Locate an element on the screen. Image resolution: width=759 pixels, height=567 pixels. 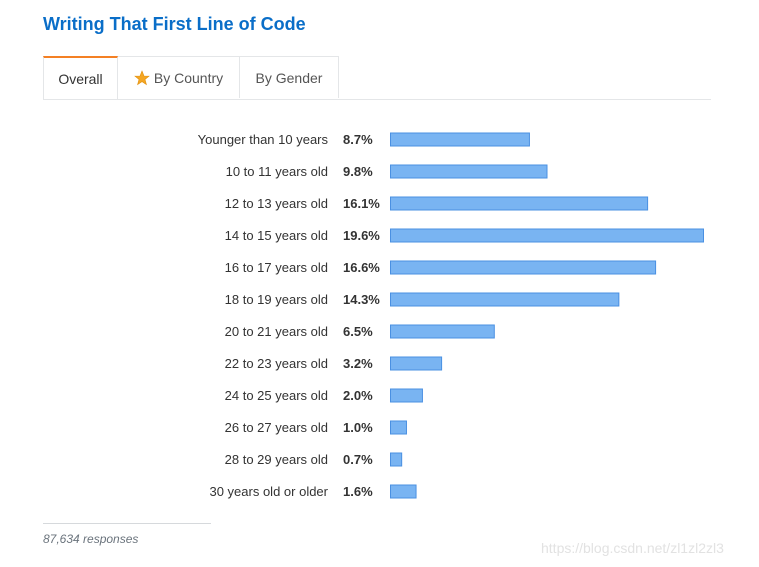
value-label: 16.1% is located at coordinates (361, 203).